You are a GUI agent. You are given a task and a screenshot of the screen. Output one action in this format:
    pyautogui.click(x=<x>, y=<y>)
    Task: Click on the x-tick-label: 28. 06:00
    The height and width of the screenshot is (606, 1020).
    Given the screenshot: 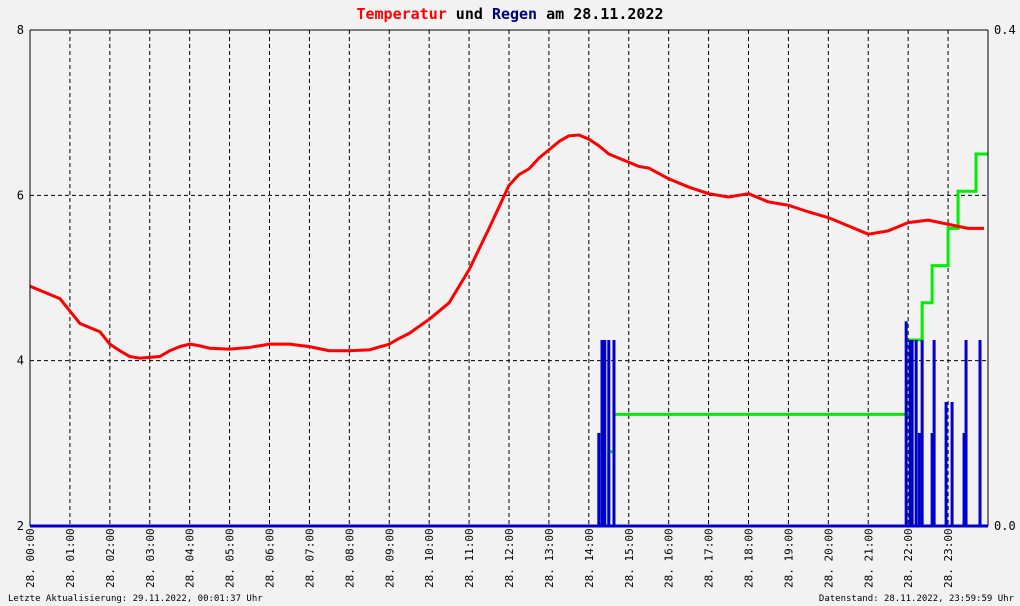 What is the action you would take?
    pyautogui.click(x=270, y=558)
    